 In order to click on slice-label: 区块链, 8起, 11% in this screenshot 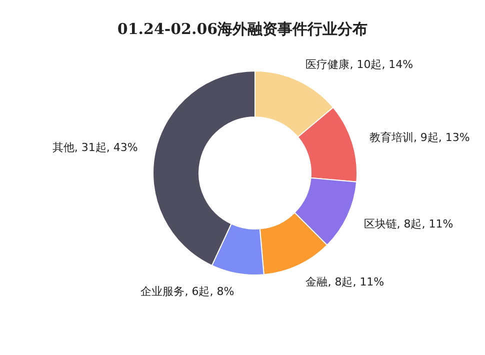, I will do `click(409, 224)`.